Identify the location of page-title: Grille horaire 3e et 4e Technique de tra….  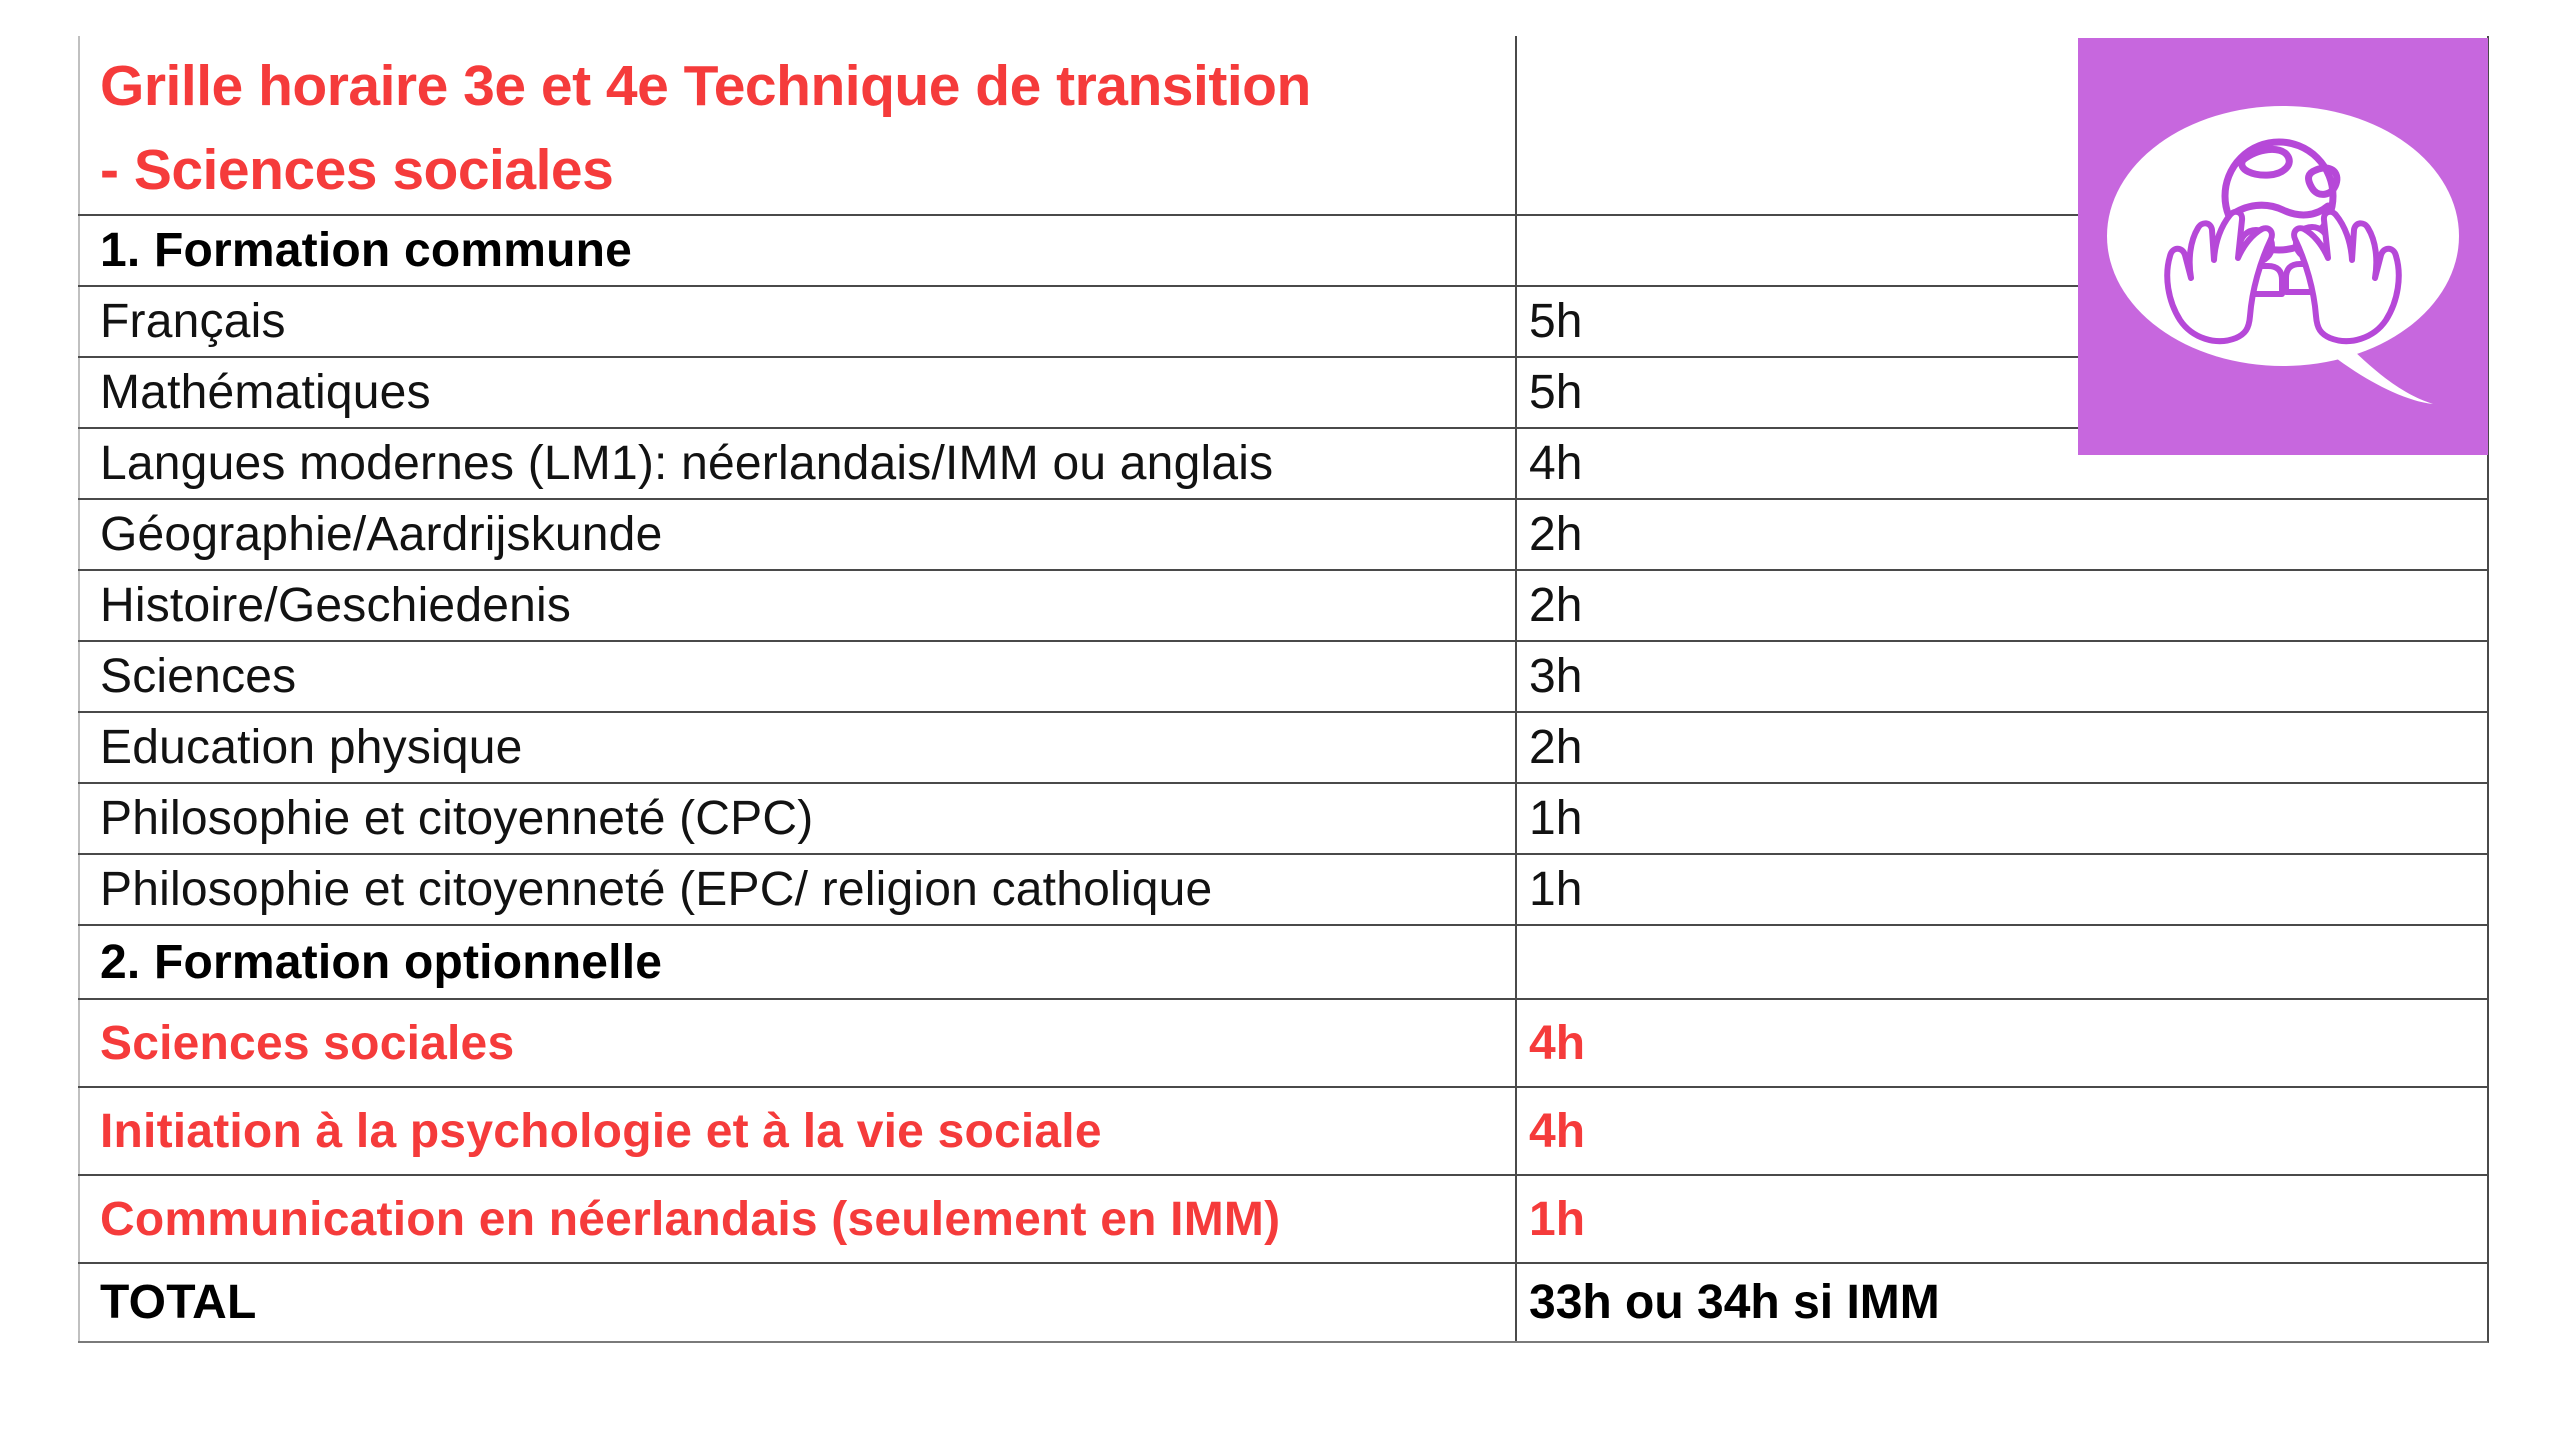
(796, 125).